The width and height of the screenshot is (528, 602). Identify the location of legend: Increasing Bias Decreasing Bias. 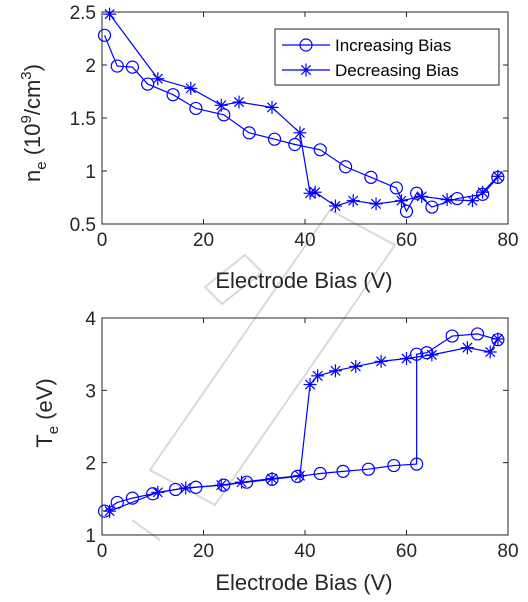
(387, 57).